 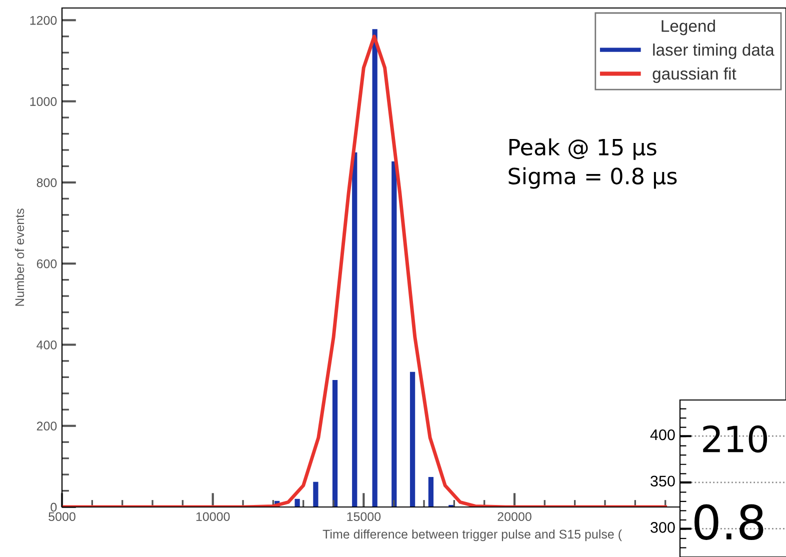 I want to click on text: 300, so click(x=662, y=527).